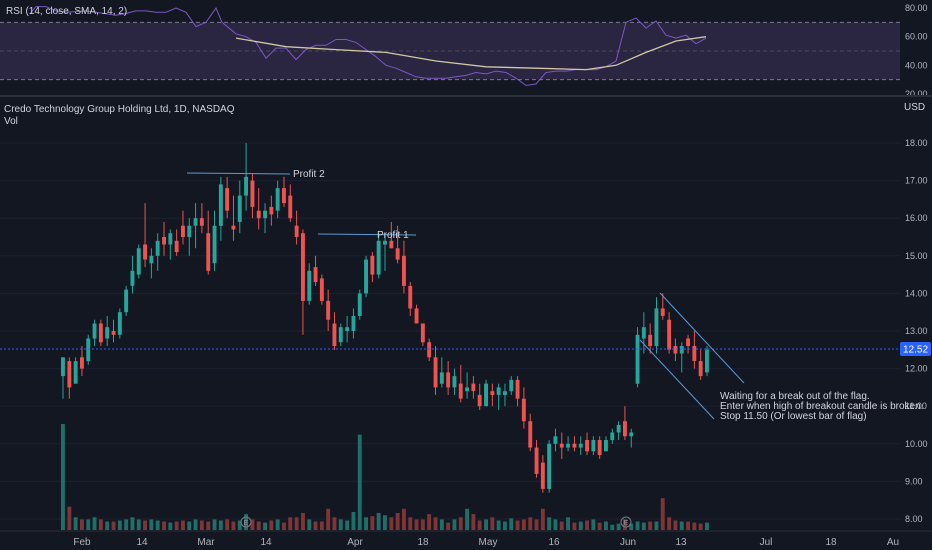  I want to click on profit1-line, so click(367, 234).